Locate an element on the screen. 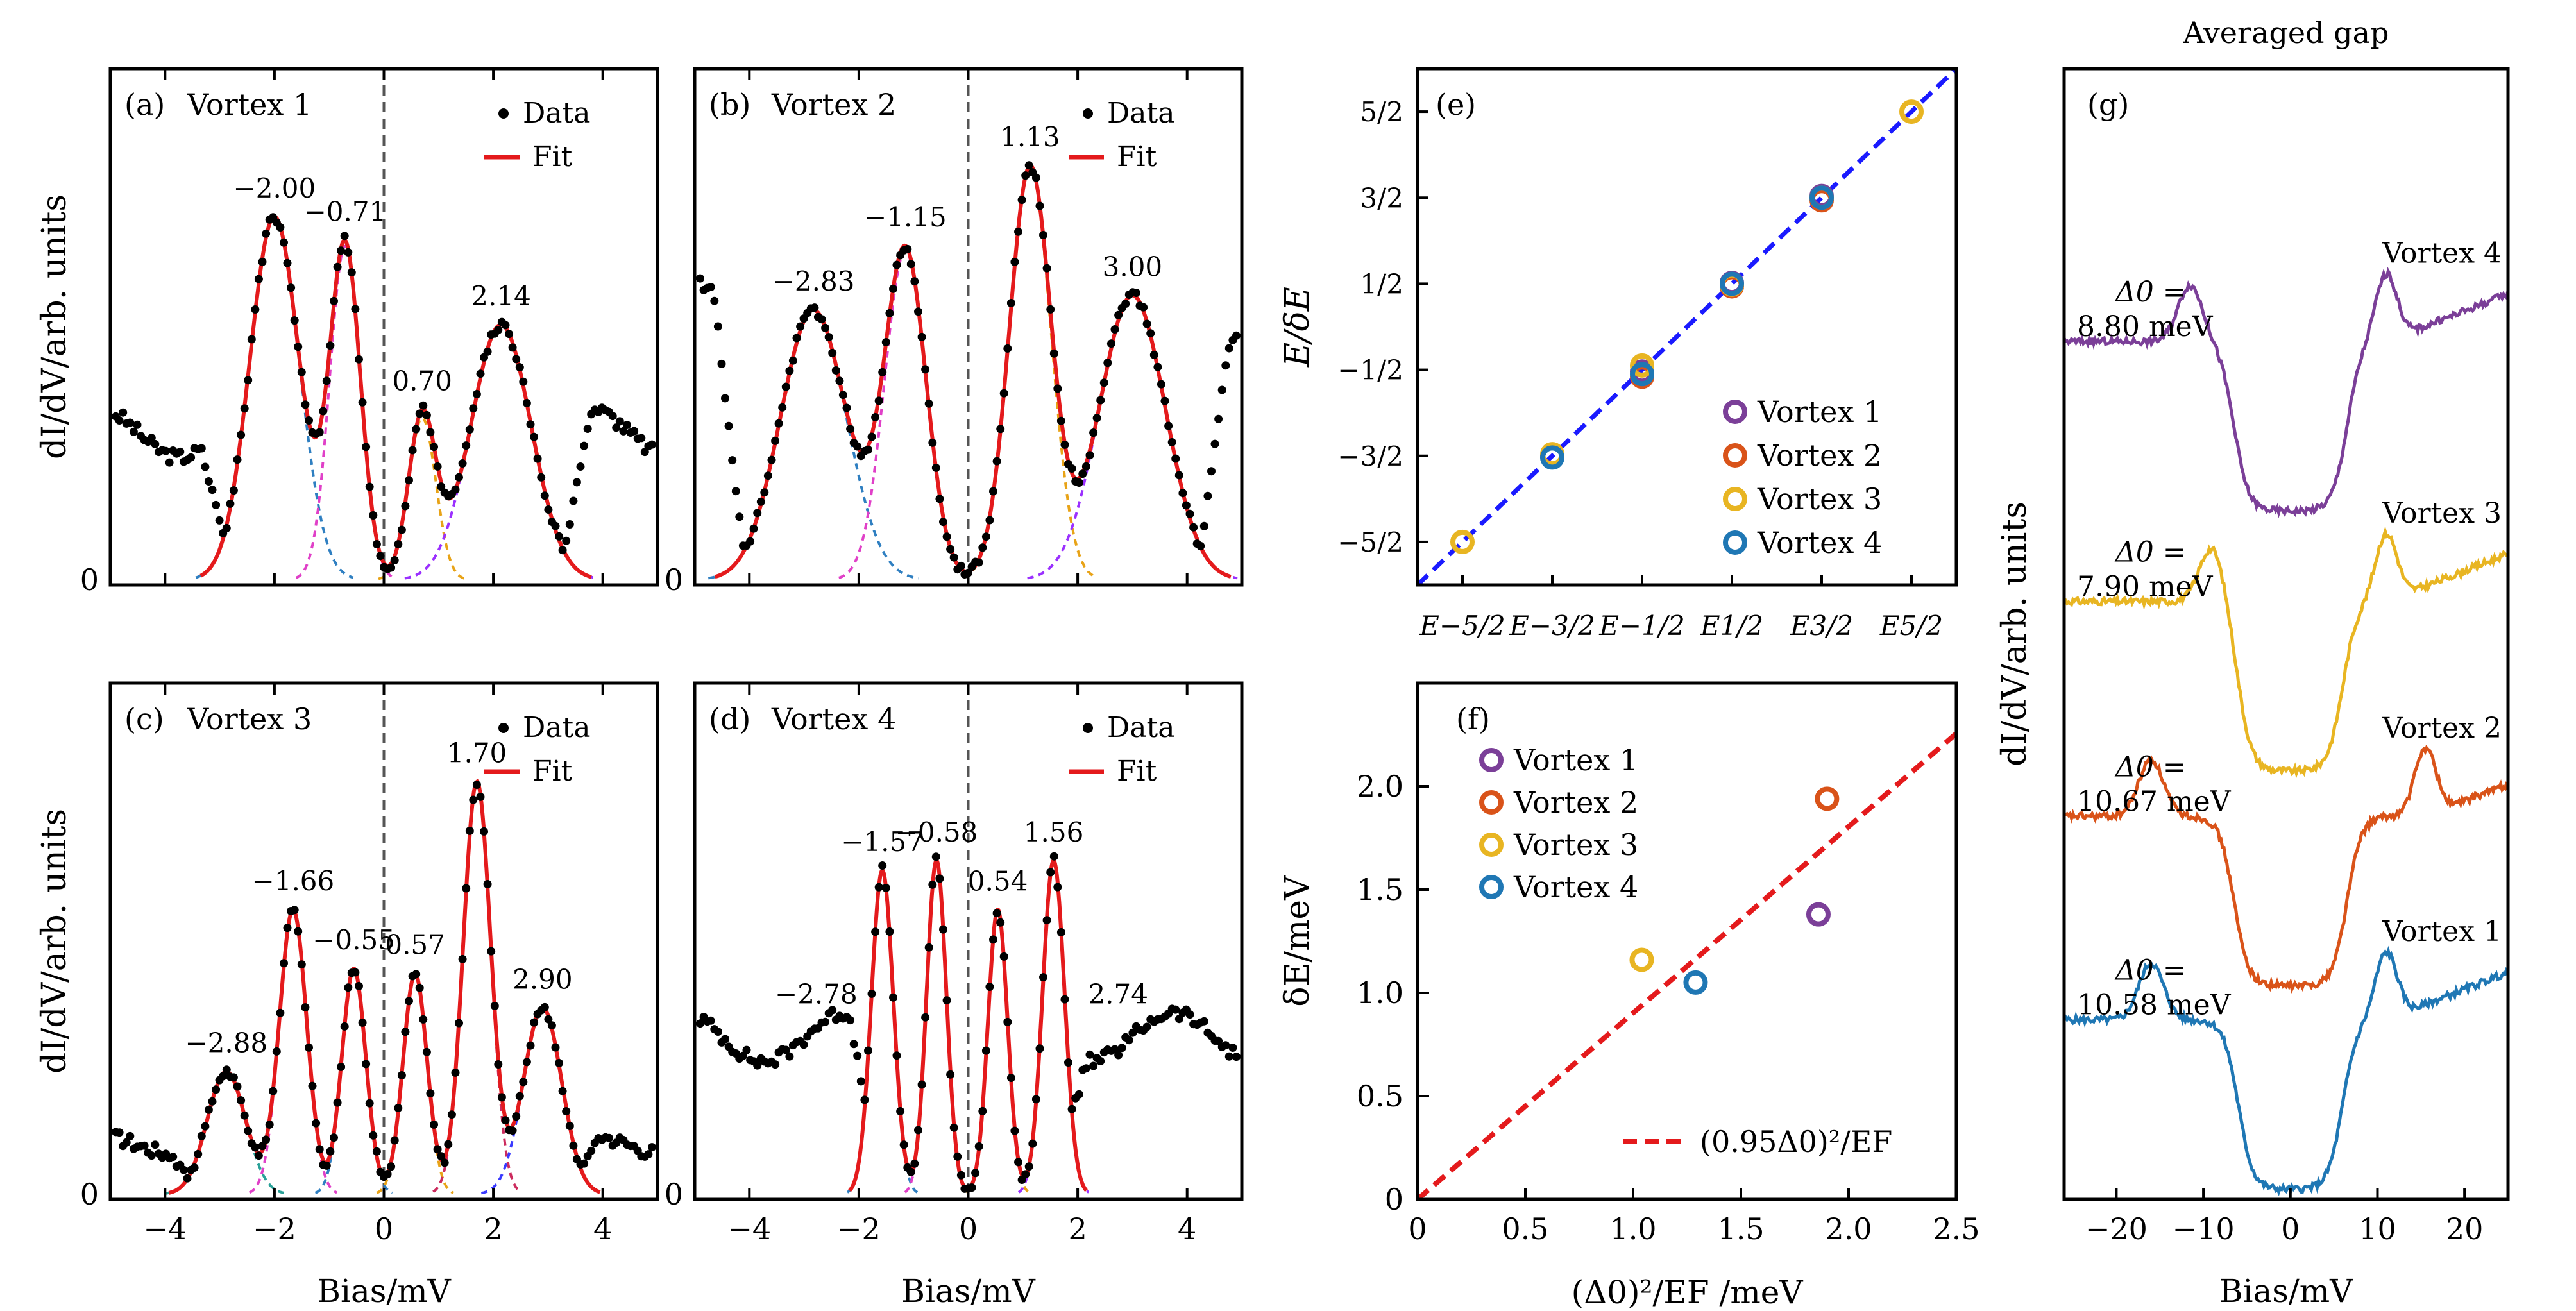 Image resolution: width=2576 pixels, height=1311 pixels. x-axis-label: (Δ0)²/EF /meV is located at coordinates (1688, 1292).